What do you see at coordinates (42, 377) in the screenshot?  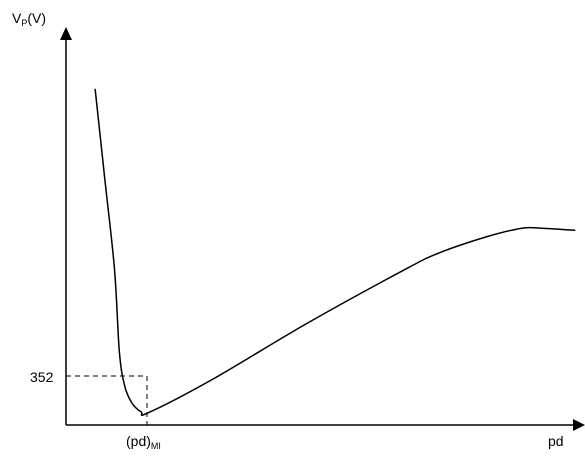 I see `y-tick-label: 352` at bounding box center [42, 377].